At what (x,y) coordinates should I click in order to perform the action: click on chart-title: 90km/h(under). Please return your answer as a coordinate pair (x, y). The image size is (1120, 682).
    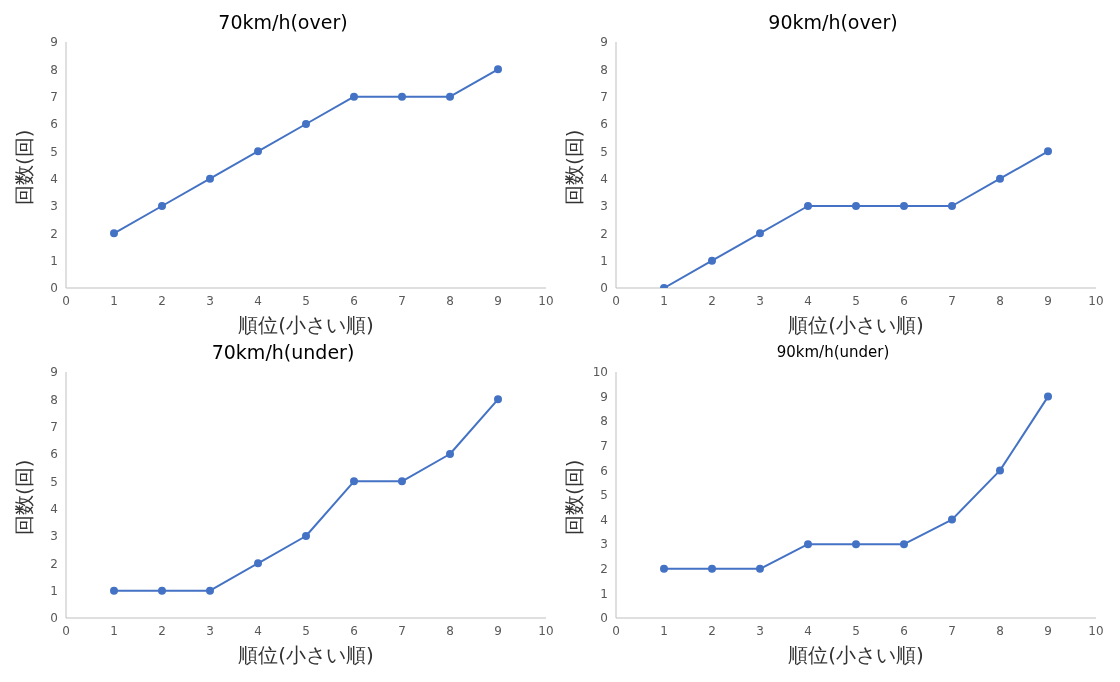
    Looking at the image, I should click on (833, 352).